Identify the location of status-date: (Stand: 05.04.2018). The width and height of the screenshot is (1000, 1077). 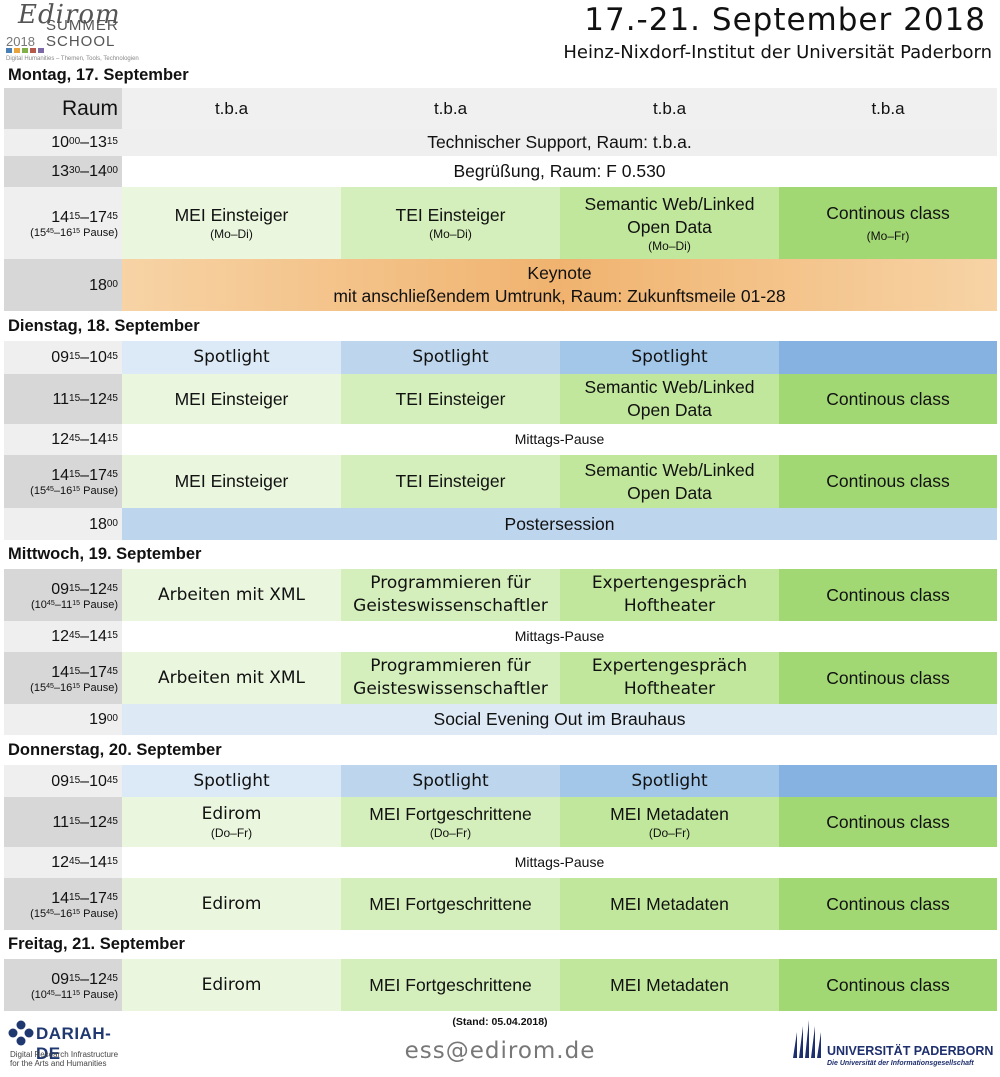
(500, 1022).